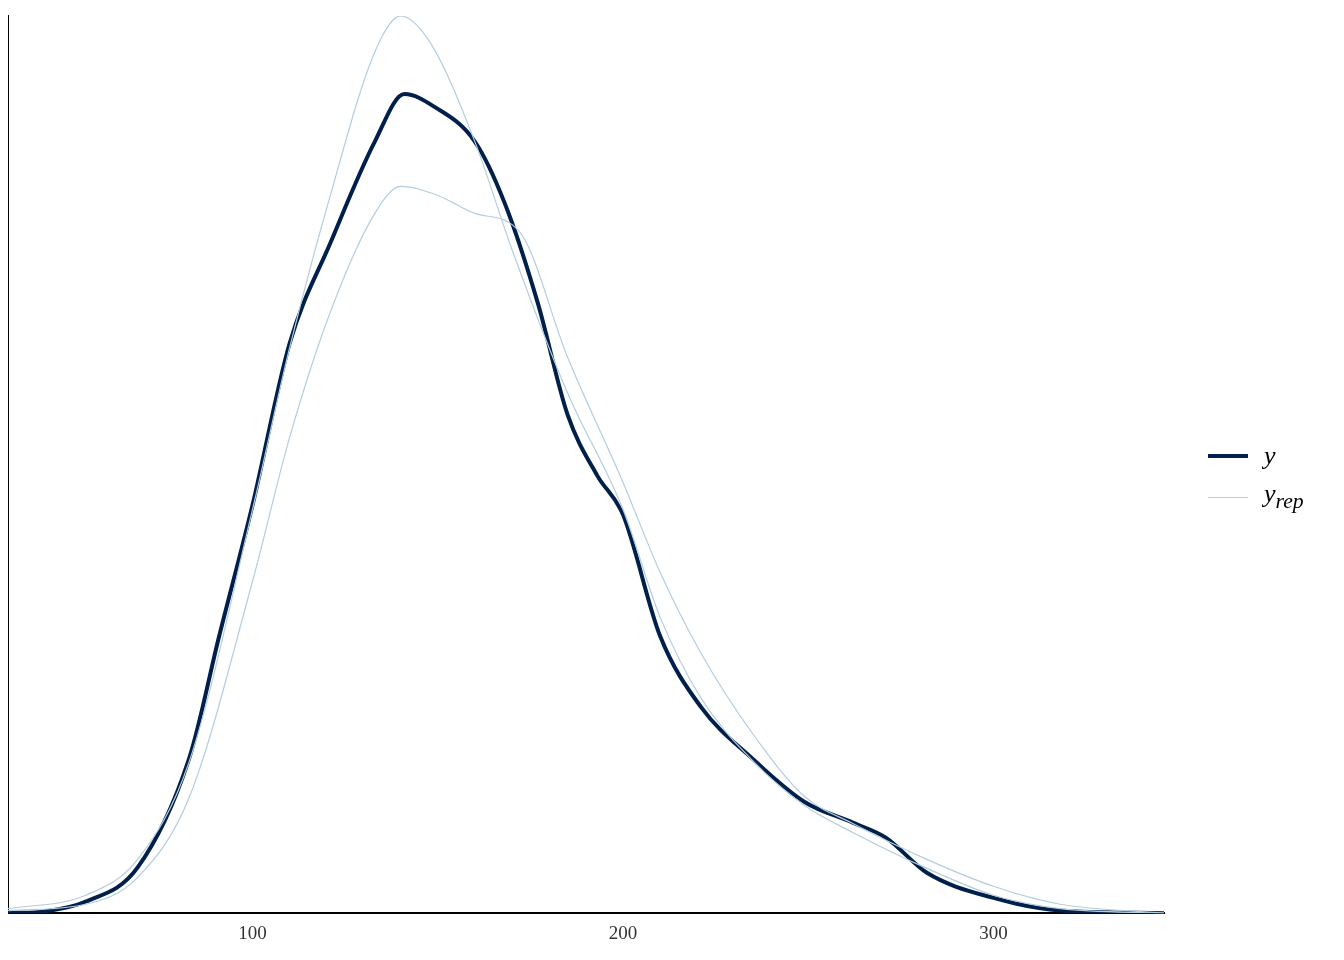 This screenshot has width=1344, height=960. What do you see at coordinates (252, 932) in the screenshot?
I see `x-tick-label: 100` at bounding box center [252, 932].